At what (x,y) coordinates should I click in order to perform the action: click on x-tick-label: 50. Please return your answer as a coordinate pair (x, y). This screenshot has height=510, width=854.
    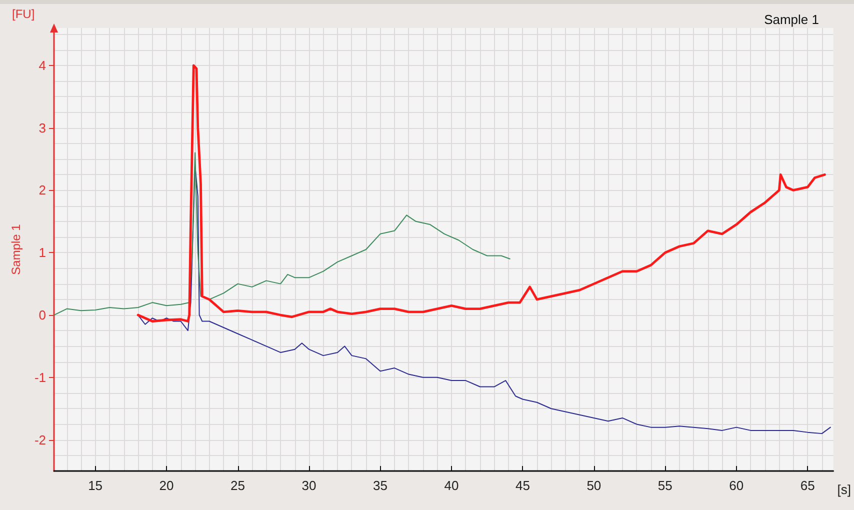
    Looking at the image, I should click on (594, 485).